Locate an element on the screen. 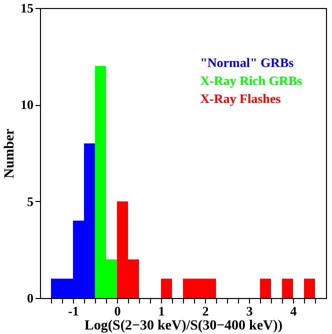 The width and height of the screenshot is (332, 334). y-tick-label: 15 is located at coordinates (27, 8).